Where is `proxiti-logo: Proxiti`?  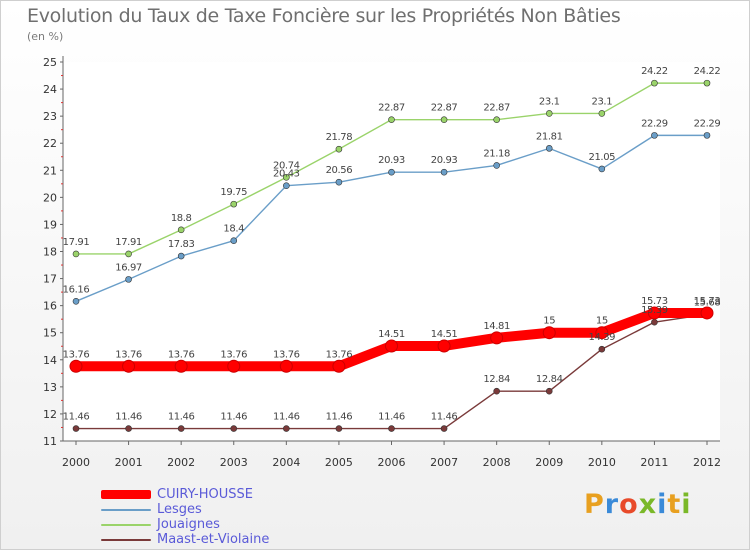
proxiti-logo: Proxiti is located at coordinates (638, 504).